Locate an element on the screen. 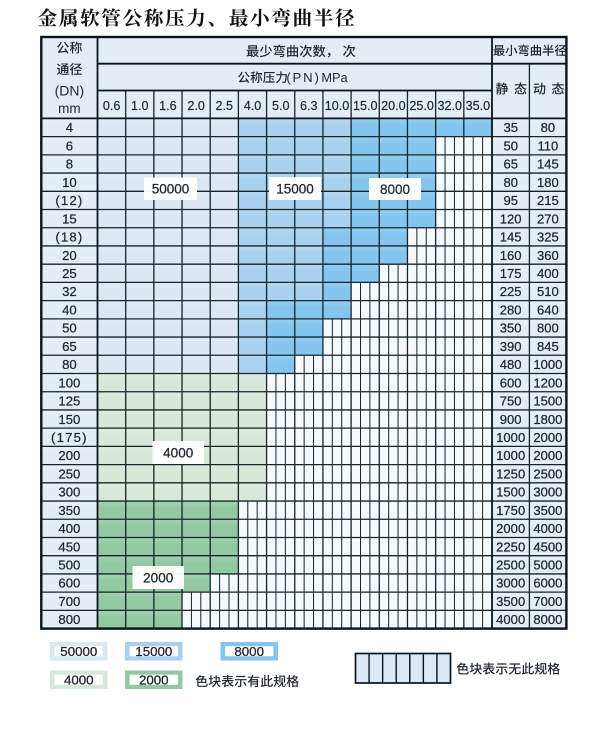 Image resolution: width=600 pixels, height=743 pixels. svg-text: 15.0 is located at coordinates (365, 106).